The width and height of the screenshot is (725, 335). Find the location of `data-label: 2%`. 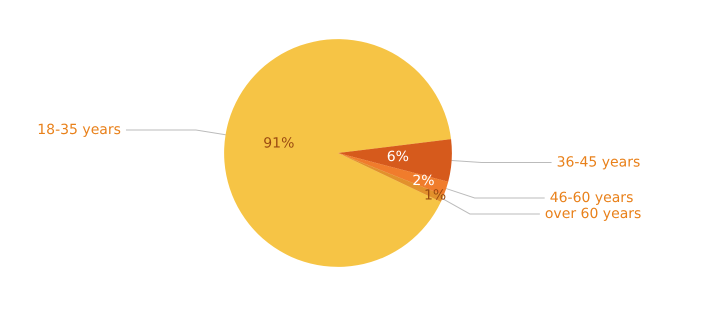

data-label: 2% is located at coordinates (423, 181).